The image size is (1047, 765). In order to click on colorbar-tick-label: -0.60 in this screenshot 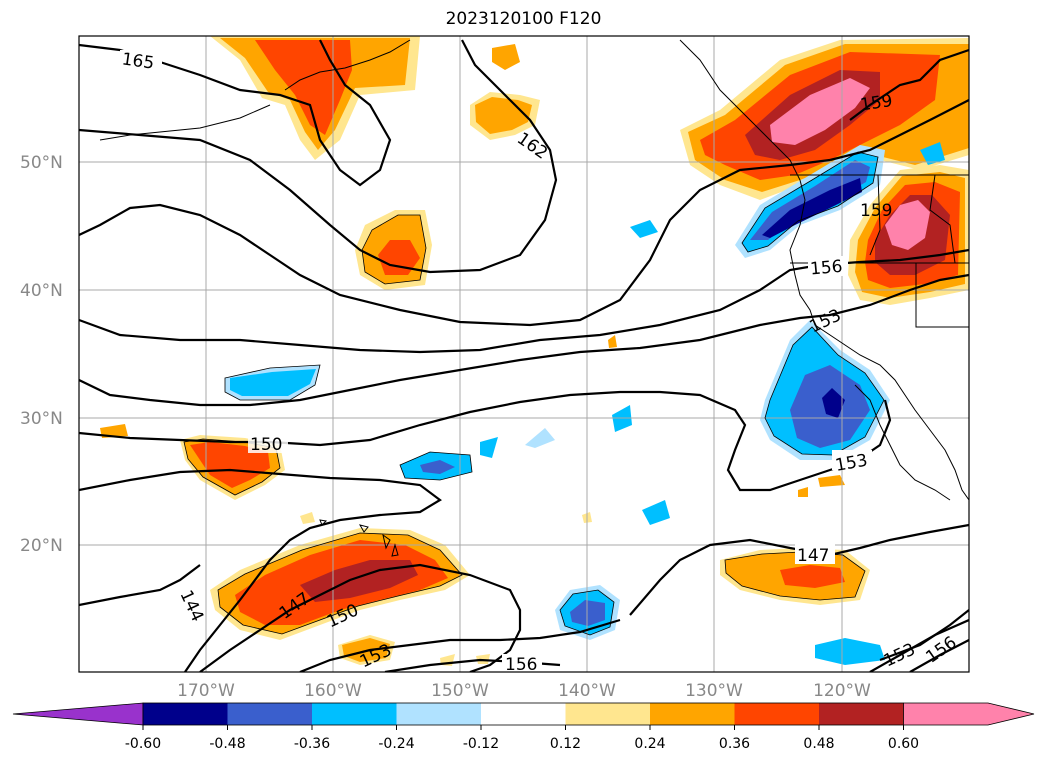, I will do `click(143, 744)`.